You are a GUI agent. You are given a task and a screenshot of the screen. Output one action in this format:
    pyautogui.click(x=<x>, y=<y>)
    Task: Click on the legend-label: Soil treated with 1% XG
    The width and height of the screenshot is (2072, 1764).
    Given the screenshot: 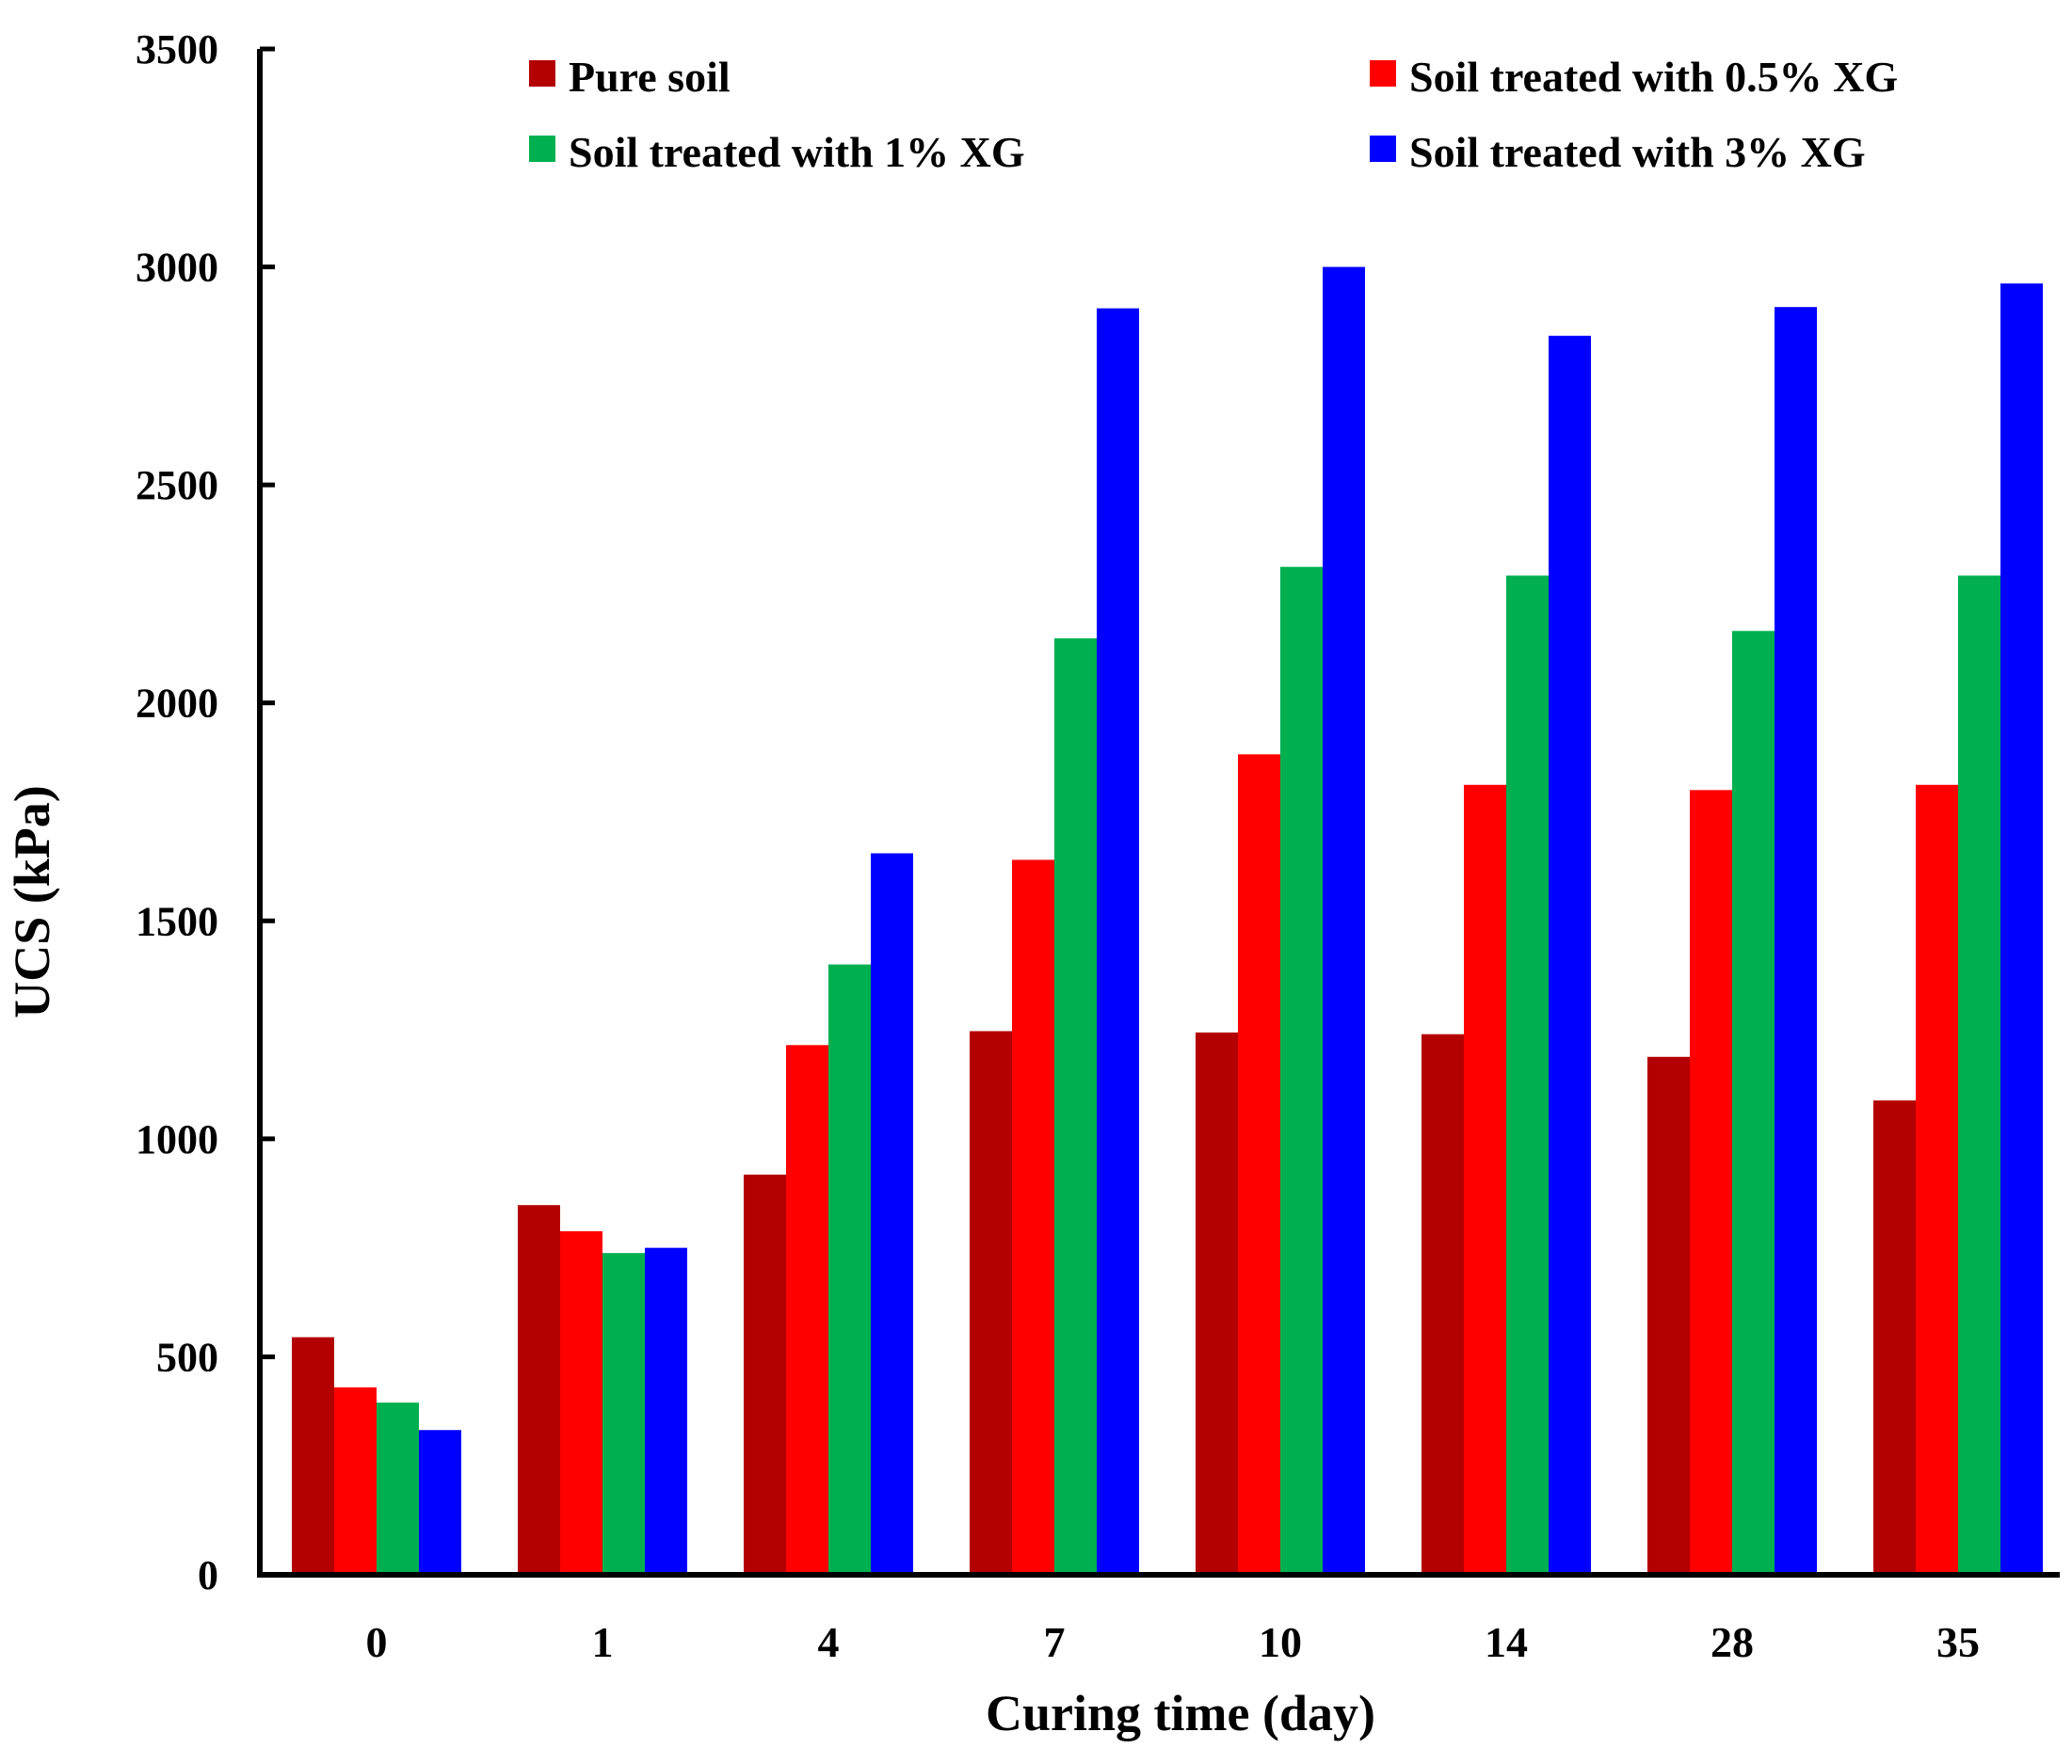 What is the action you would take?
    pyautogui.click(x=797, y=152)
    